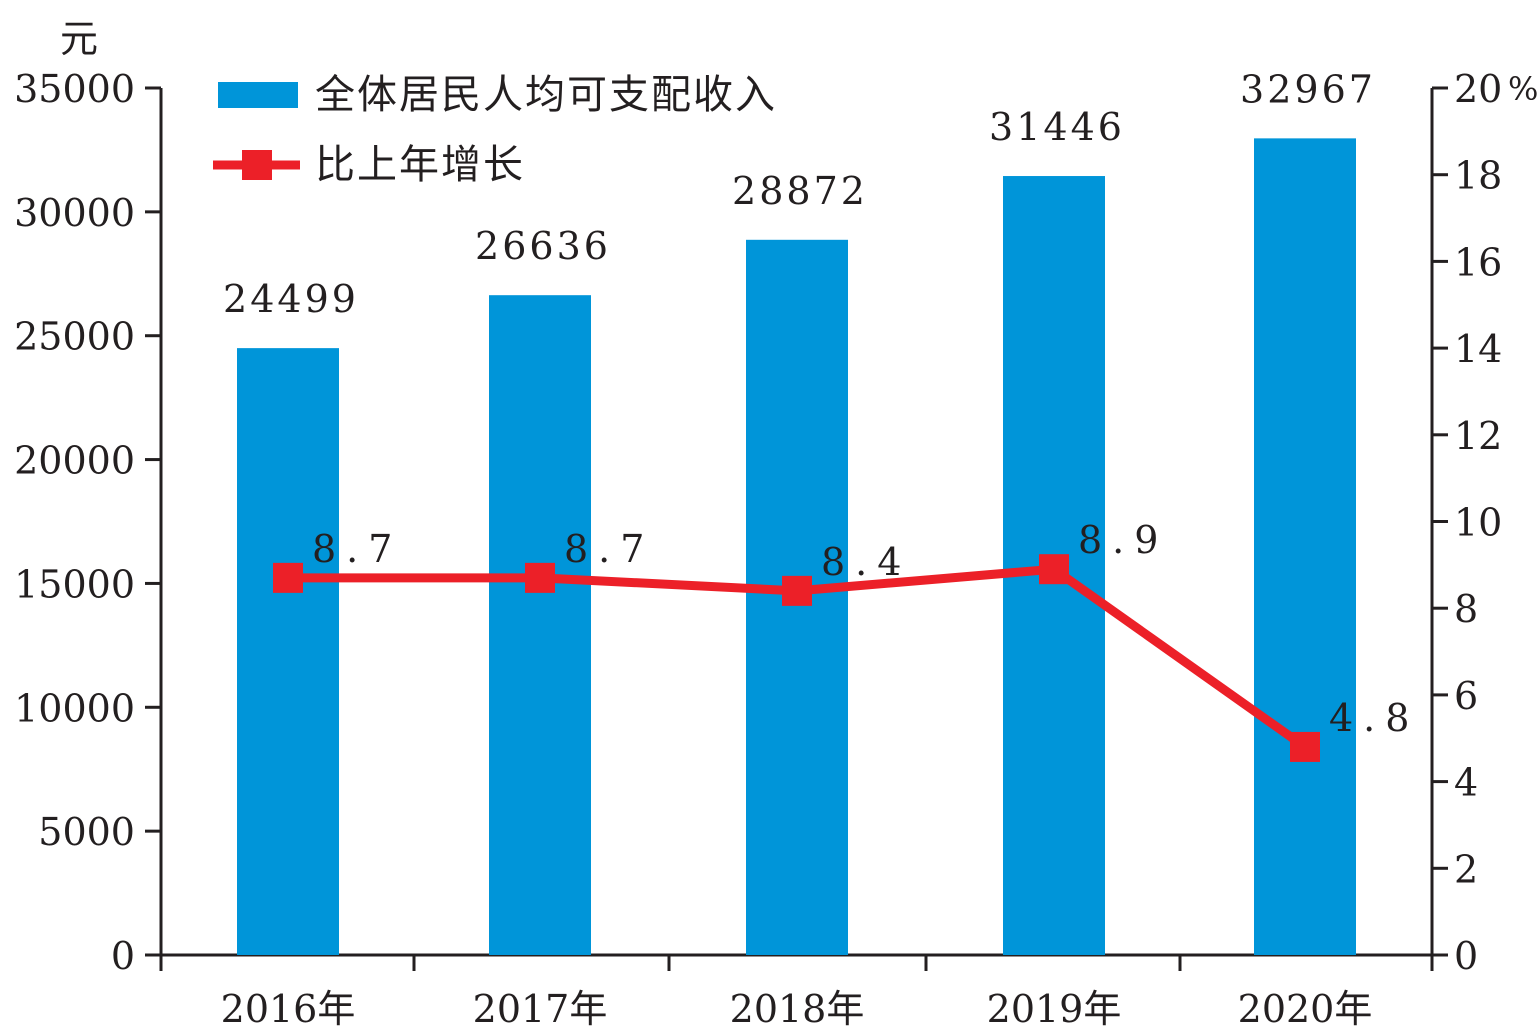 The width and height of the screenshot is (1540, 1036). I want to click on bar-value-label: 28872, so click(800, 191).